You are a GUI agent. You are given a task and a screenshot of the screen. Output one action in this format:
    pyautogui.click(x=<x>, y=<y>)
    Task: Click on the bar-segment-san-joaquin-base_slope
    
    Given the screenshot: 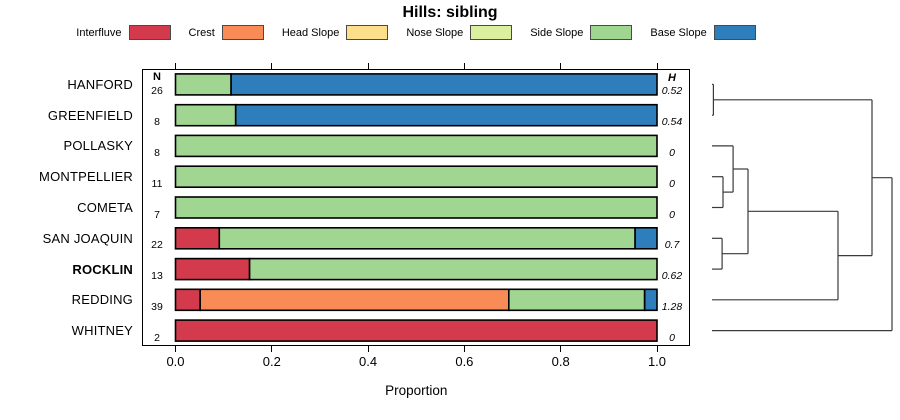 What is the action you would take?
    pyautogui.click(x=646, y=238)
    